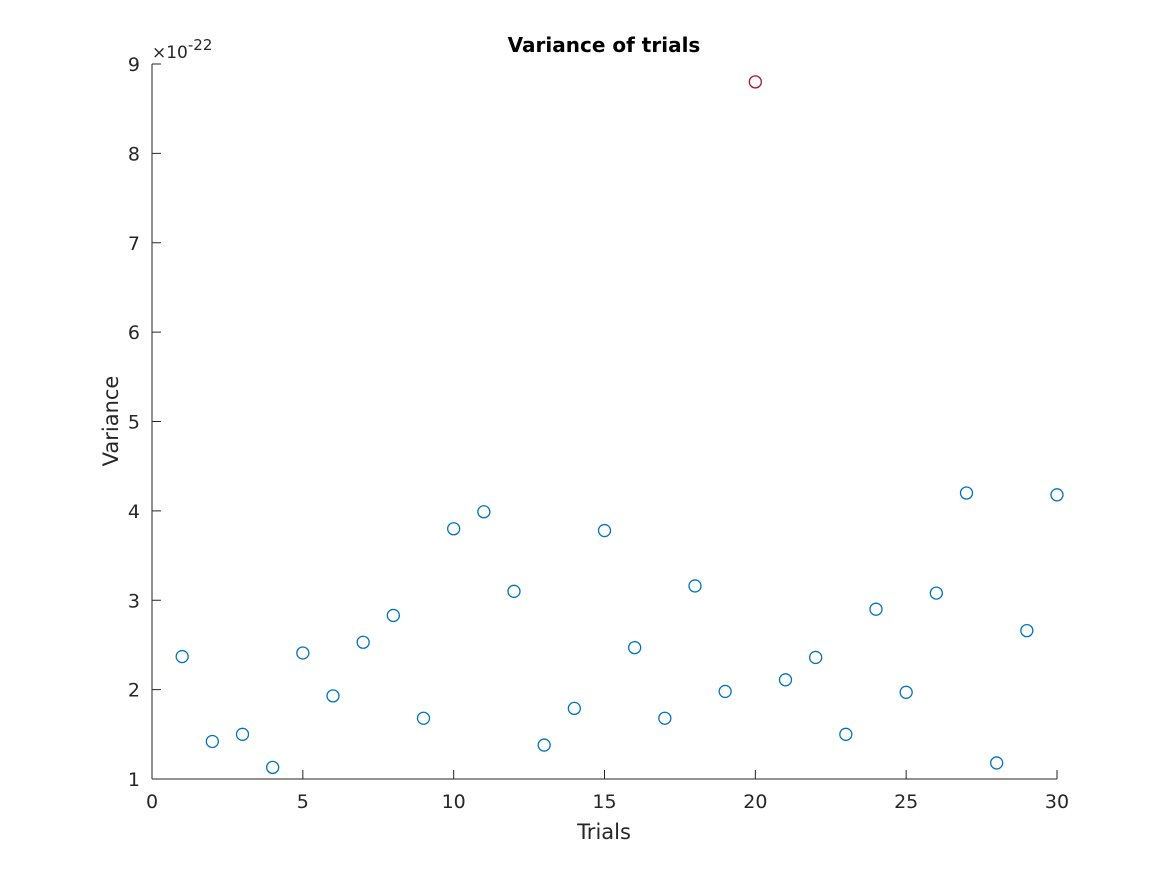  What do you see at coordinates (134, 333) in the screenshot?
I see `y-tick-label: 6` at bounding box center [134, 333].